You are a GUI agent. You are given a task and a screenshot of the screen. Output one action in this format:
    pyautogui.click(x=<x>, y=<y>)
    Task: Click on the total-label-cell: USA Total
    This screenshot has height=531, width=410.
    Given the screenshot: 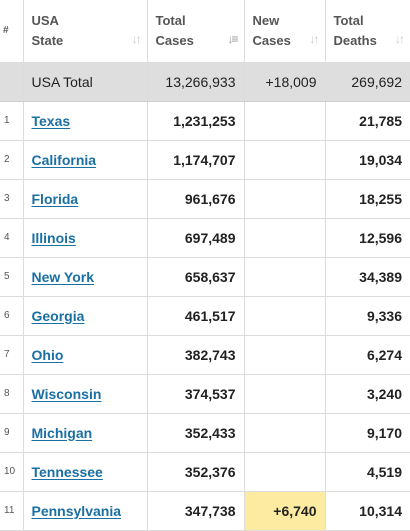 What is the action you would take?
    pyautogui.click(x=85, y=82)
    